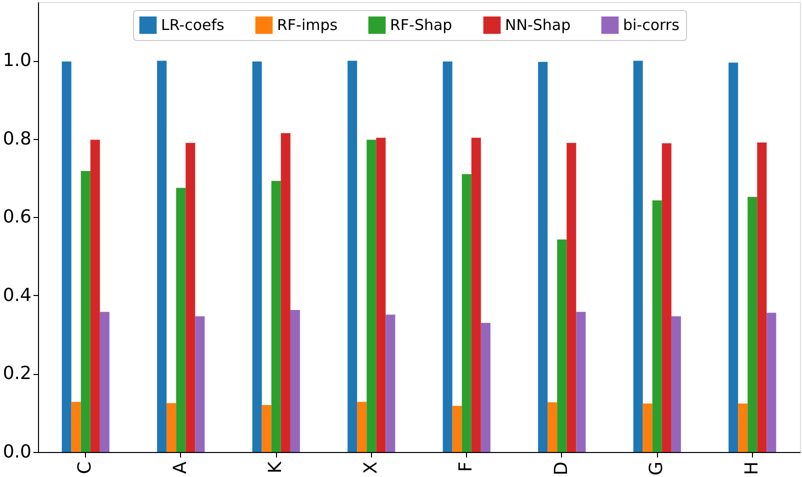  I want to click on legend-label: bi-corrs, so click(651, 25).